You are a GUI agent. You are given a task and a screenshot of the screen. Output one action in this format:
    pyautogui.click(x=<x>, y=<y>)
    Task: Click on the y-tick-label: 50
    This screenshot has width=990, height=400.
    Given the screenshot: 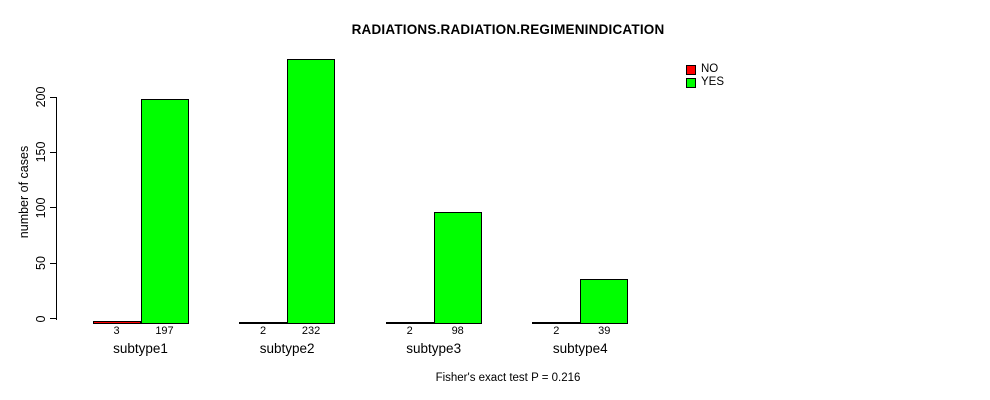 What is the action you would take?
    pyautogui.click(x=41, y=263)
    